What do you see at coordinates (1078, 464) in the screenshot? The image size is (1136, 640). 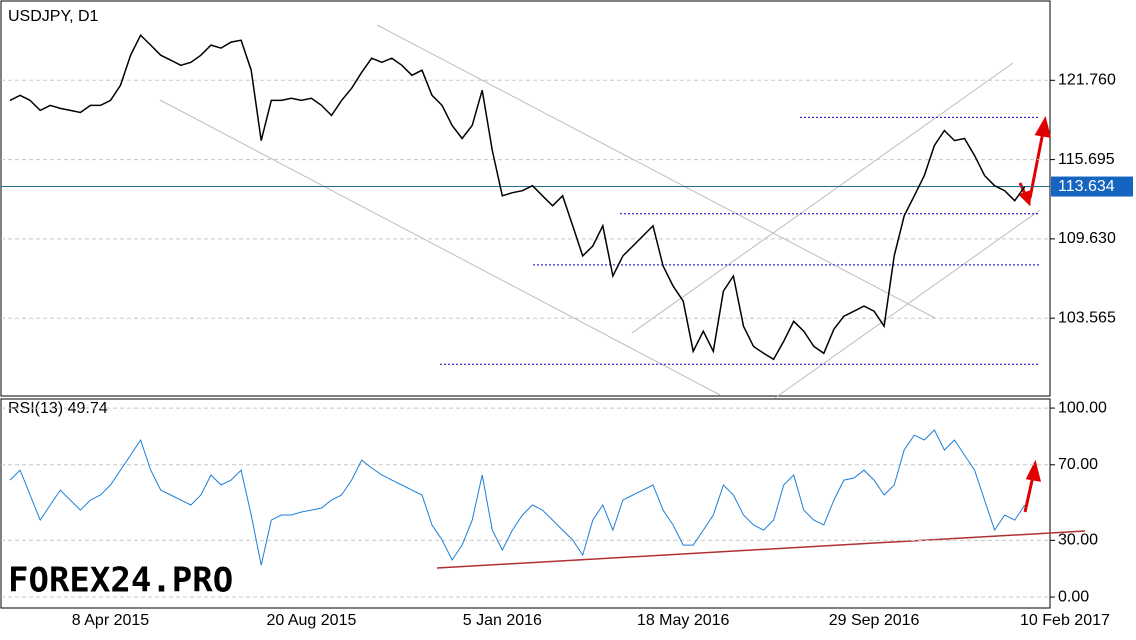 I see `y-tick-label: 70.00` at bounding box center [1078, 464].